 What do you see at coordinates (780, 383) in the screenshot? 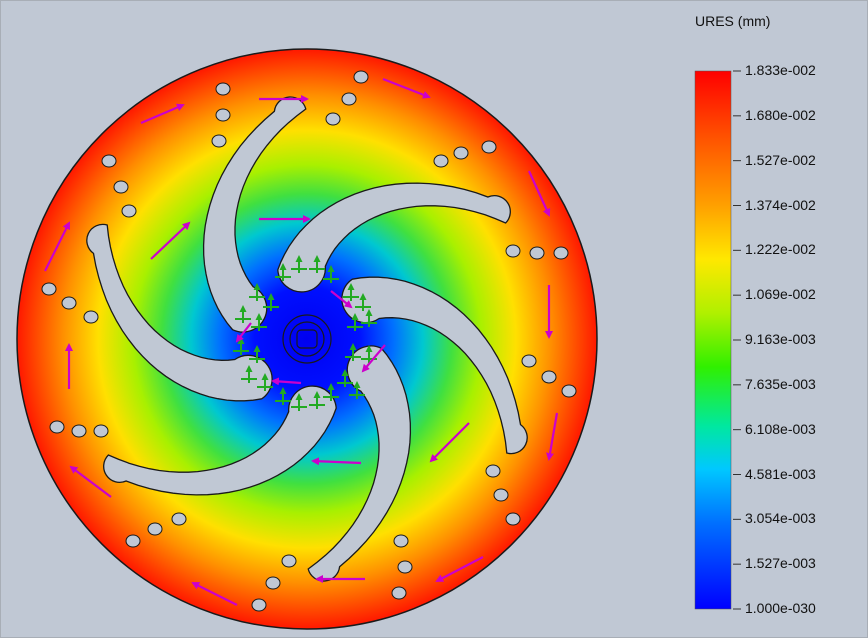
I see `legend-label: 7.635e-003` at bounding box center [780, 383].